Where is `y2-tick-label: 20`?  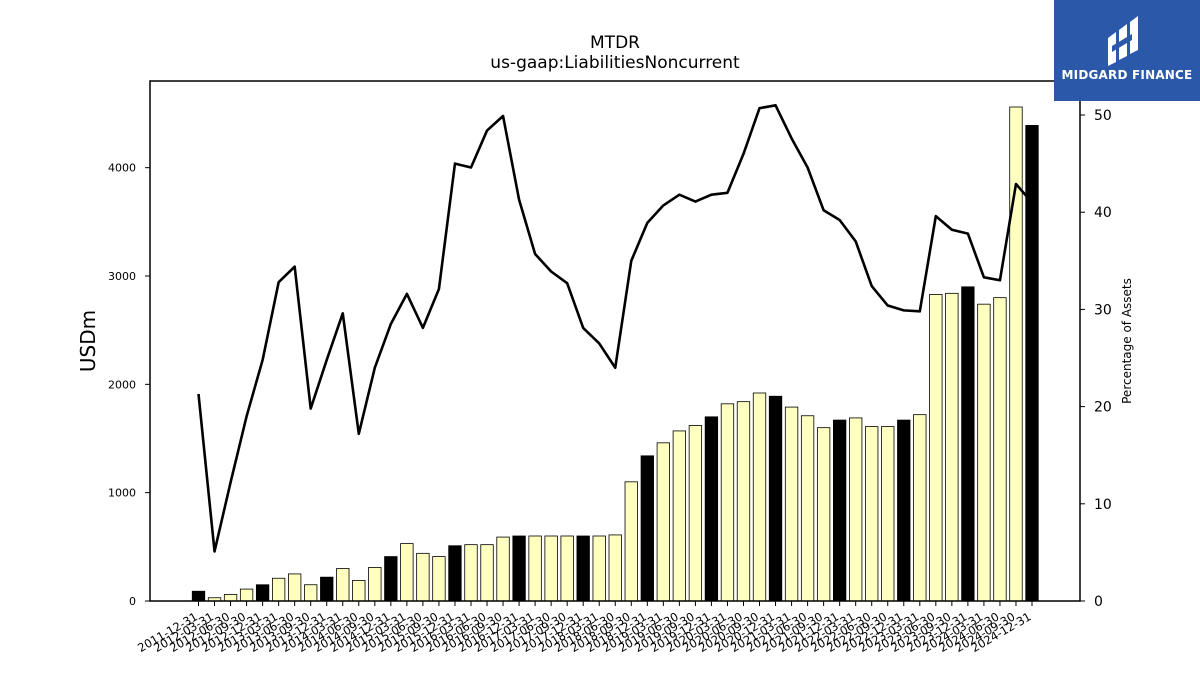
y2-tick-label: 20 is located at coordinates (1103, 408).